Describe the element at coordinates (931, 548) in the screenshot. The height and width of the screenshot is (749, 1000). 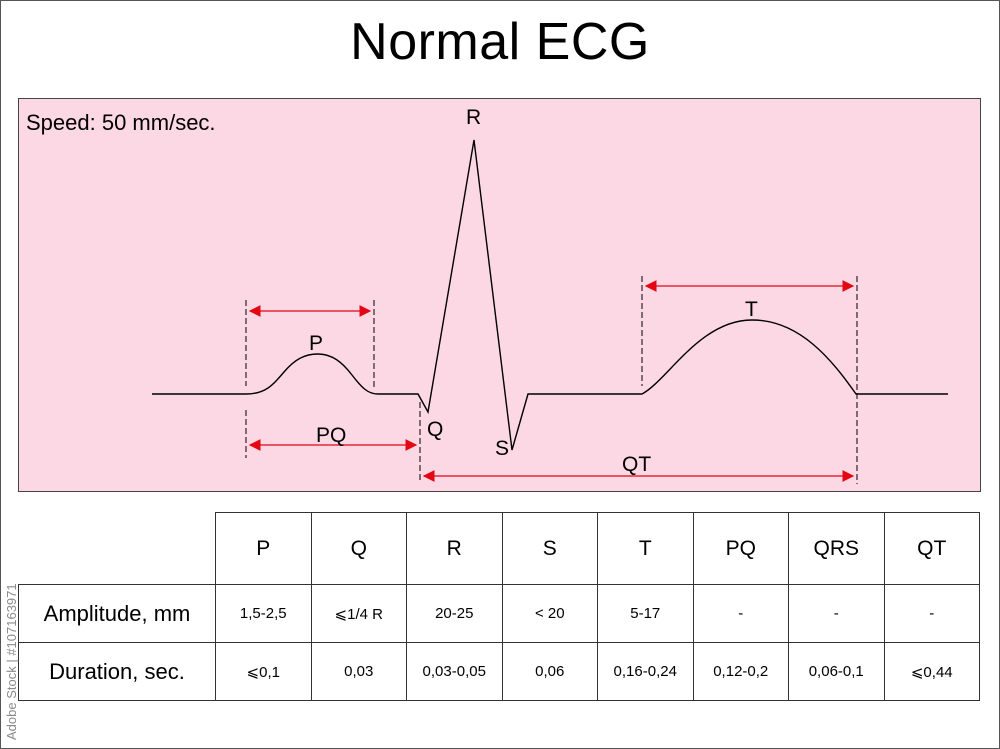
I see `column-header-qt: QT` at that location.